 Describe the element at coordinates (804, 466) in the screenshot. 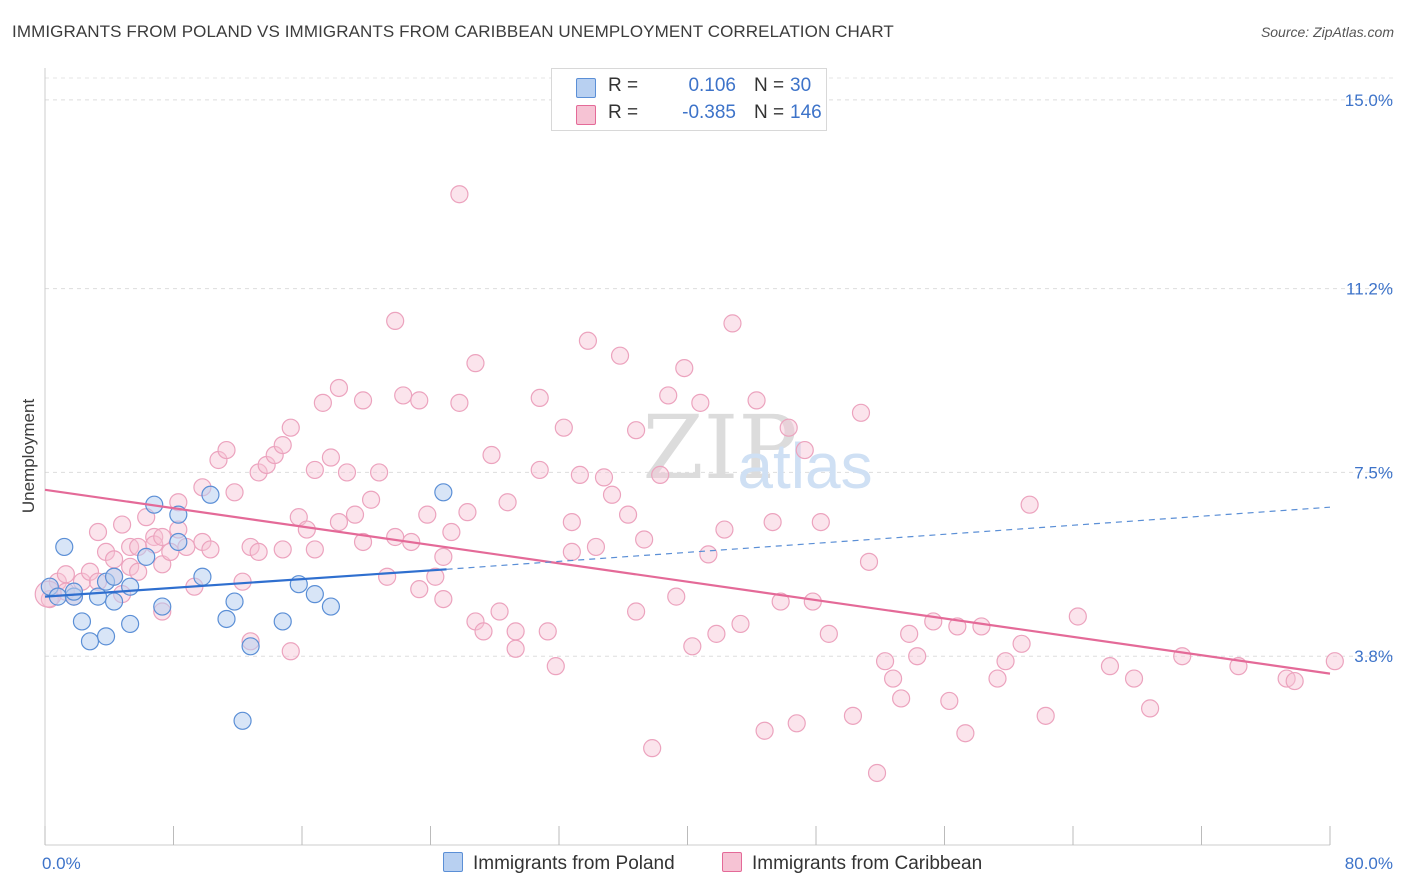

I see `watermark-atlas: atlas` at that location.